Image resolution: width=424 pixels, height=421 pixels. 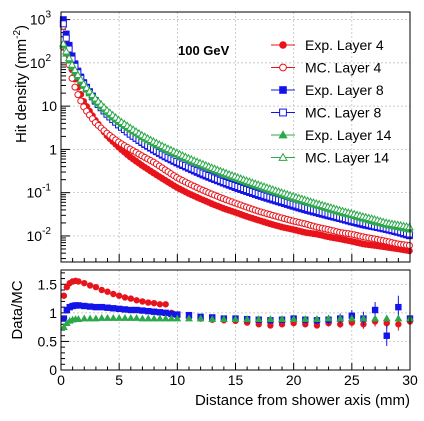 What do you see at coordinates (302, 400) in the screenshot?
I see `x-axis-label: Distance from shower axis (mm)` at bounding box center [302, 400].